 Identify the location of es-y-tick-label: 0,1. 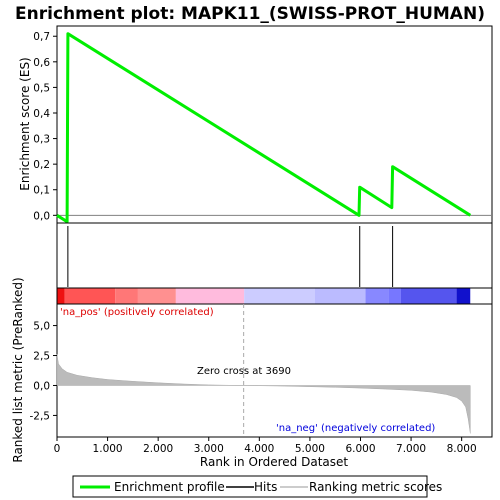
(41, 191).